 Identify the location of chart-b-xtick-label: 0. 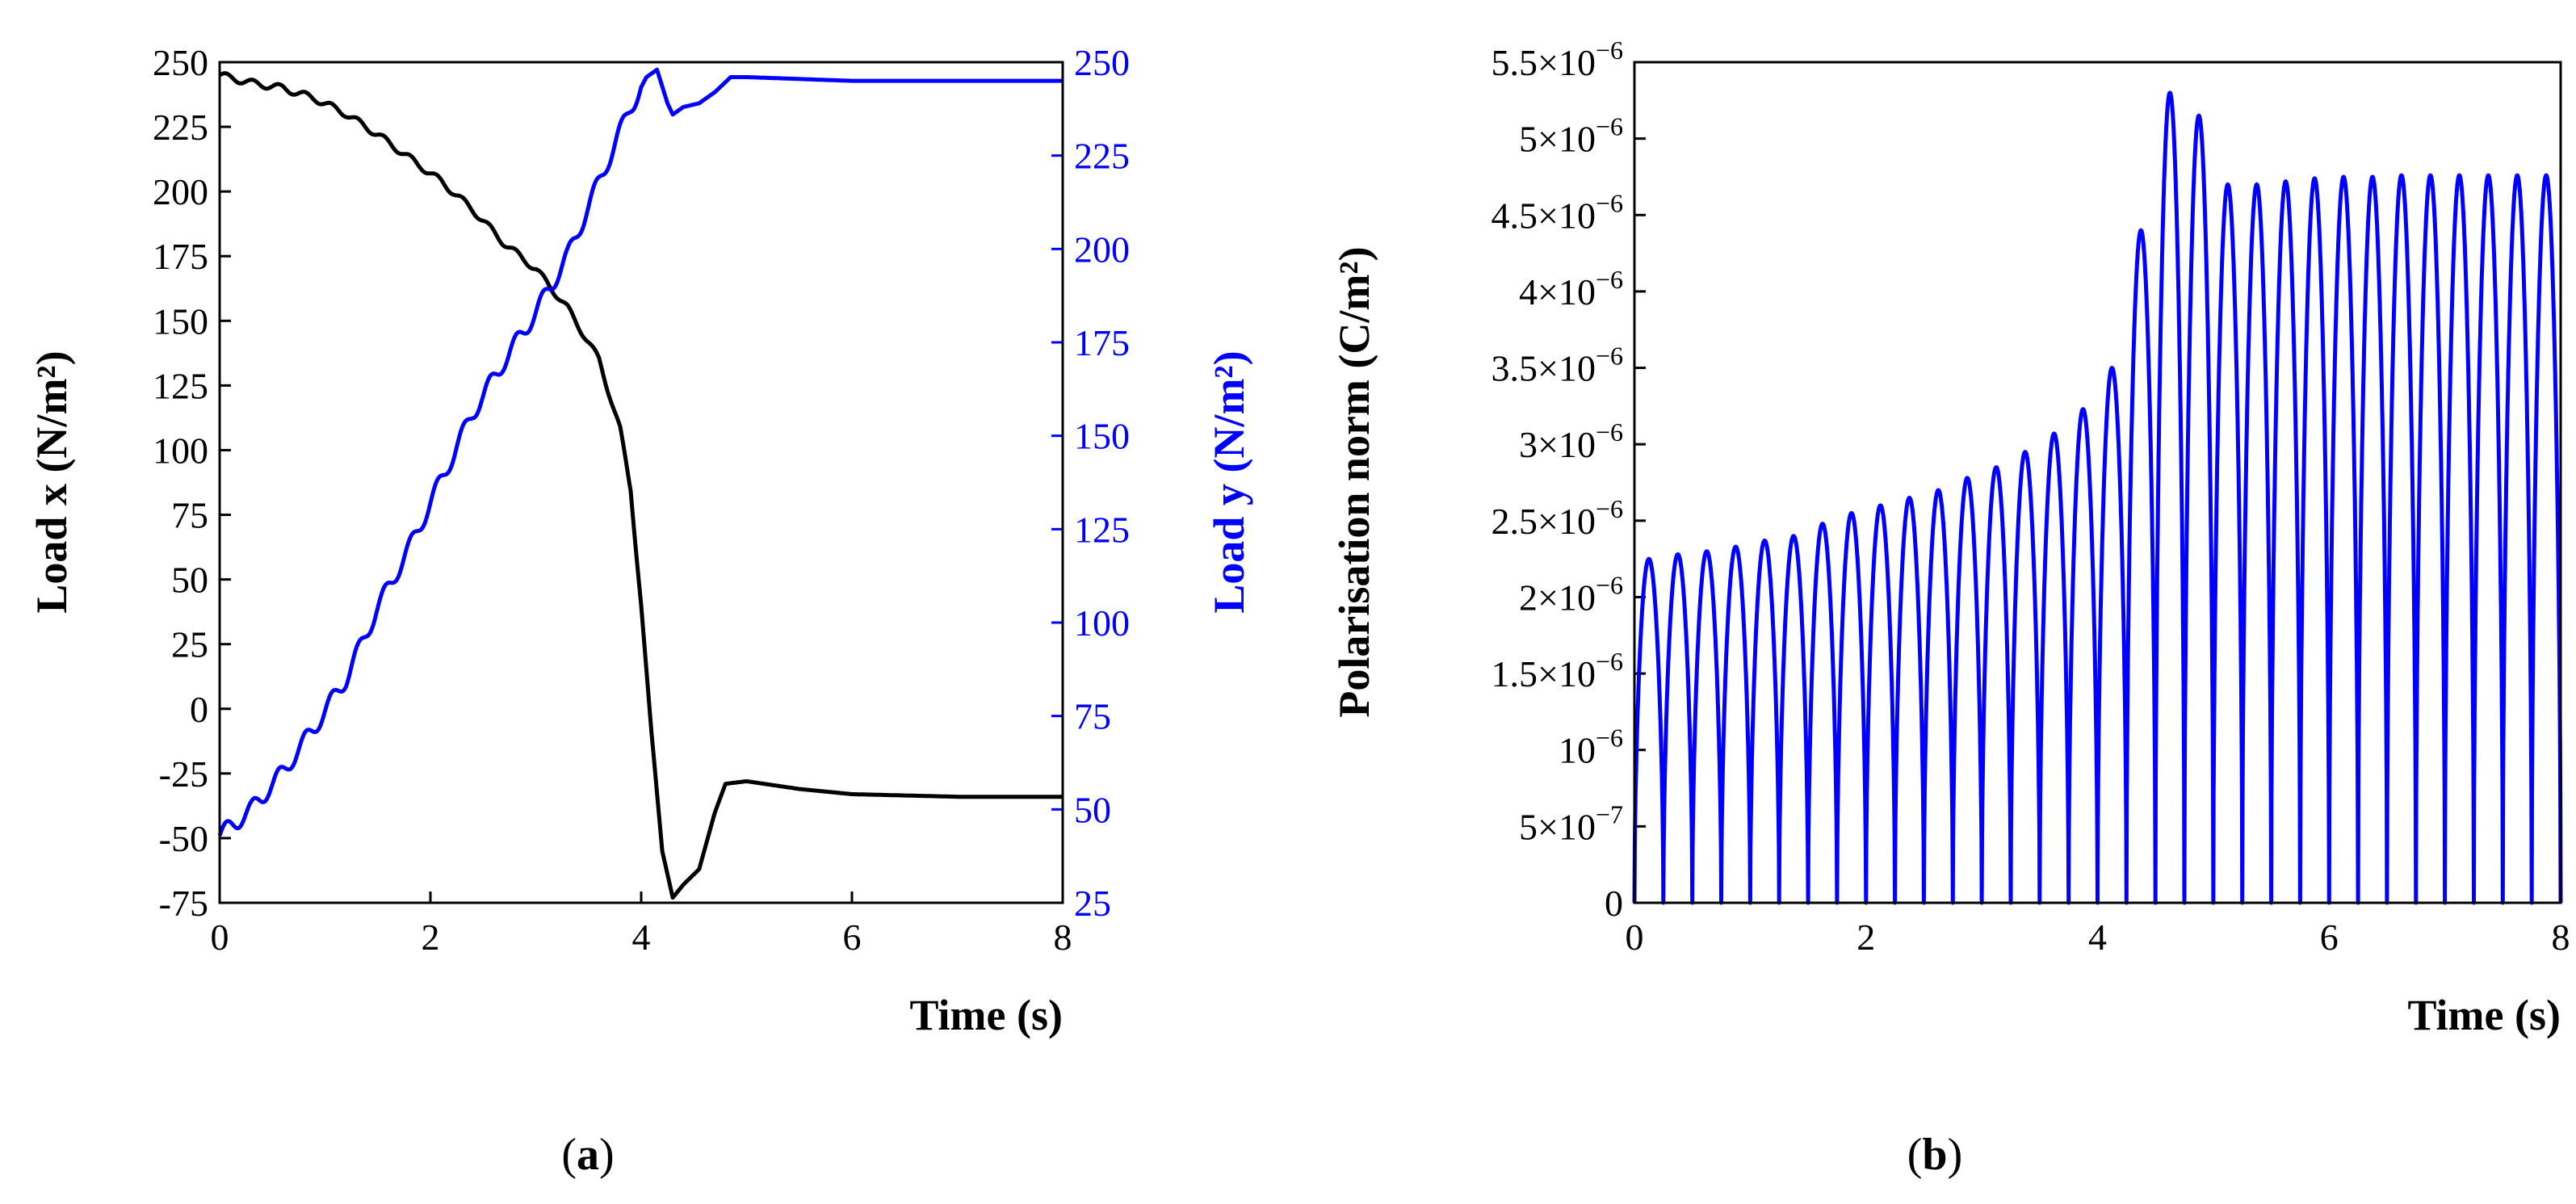
(1635, 937).